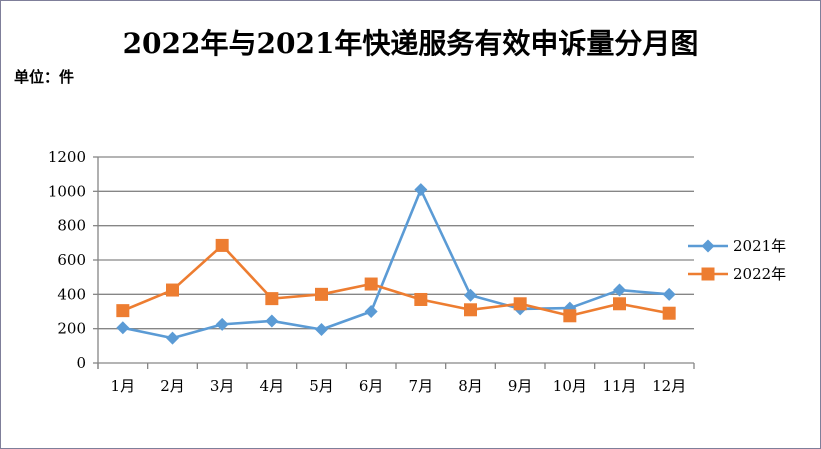 Image resolution: width=821 pixels, height=449 pixels. I want to click on y-tick-label-0: 0, so click(81, 363).